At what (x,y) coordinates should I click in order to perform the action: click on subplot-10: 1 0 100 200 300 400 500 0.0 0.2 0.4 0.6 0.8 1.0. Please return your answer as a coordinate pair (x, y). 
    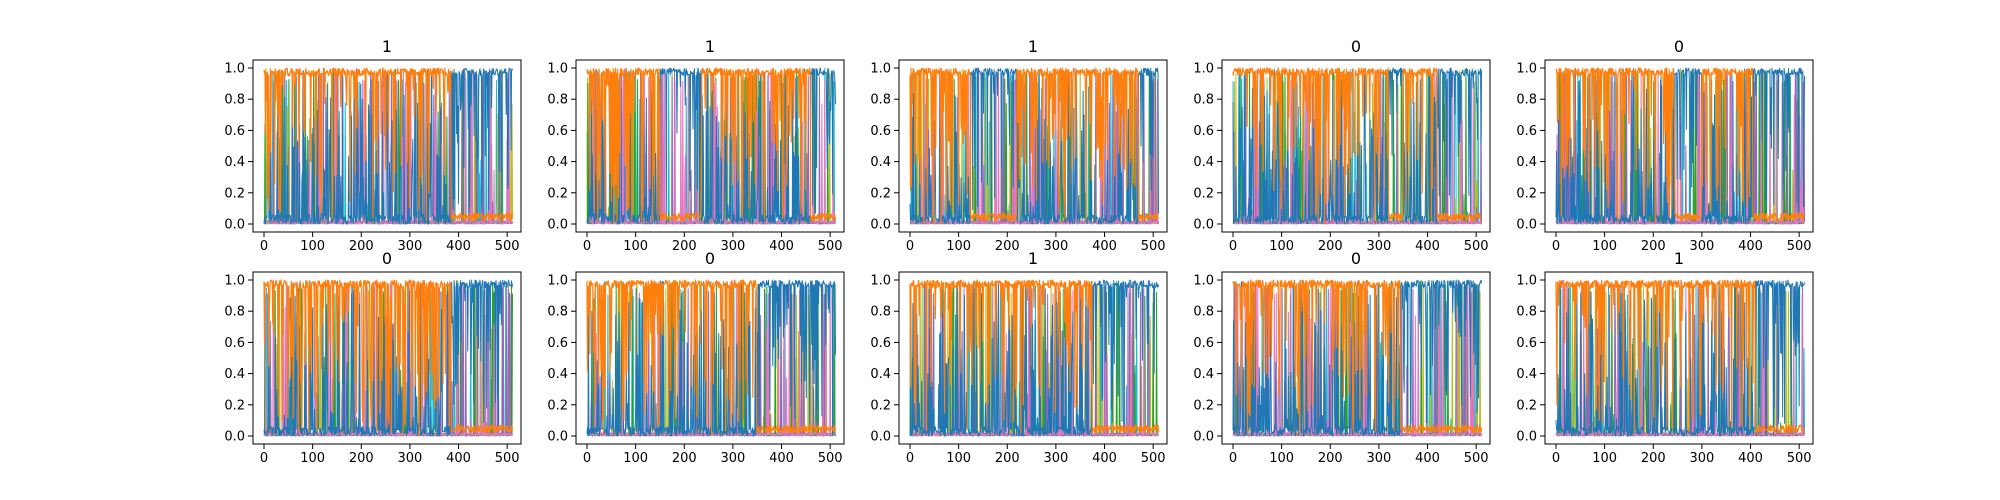
    Looking at the image, I should click on (1664, 357).